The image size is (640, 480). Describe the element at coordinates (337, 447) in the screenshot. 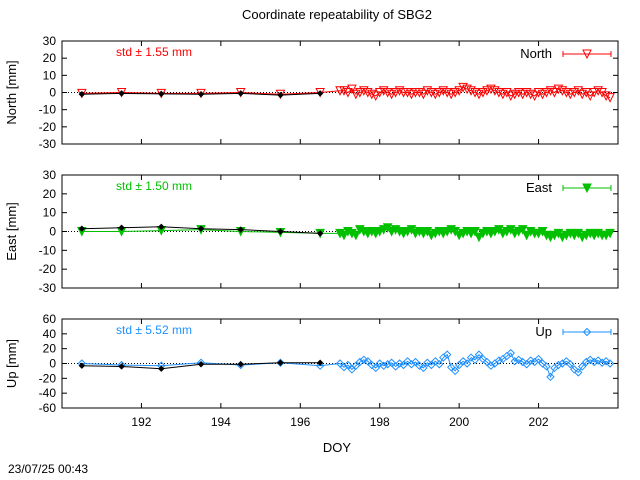

I see `x-axis-label: DOY` at that location.